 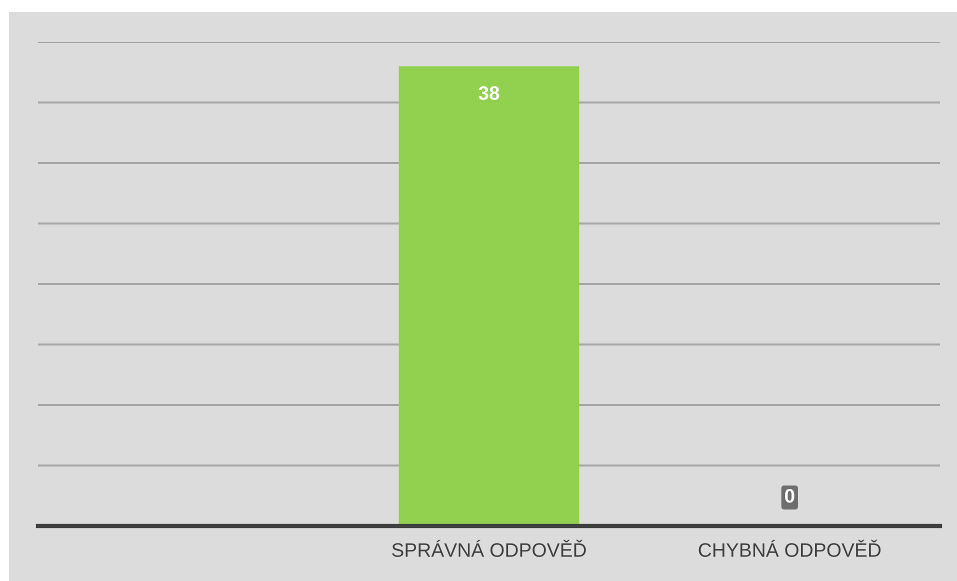 I want to click on data-label: 38, so click(x=489, y=93).